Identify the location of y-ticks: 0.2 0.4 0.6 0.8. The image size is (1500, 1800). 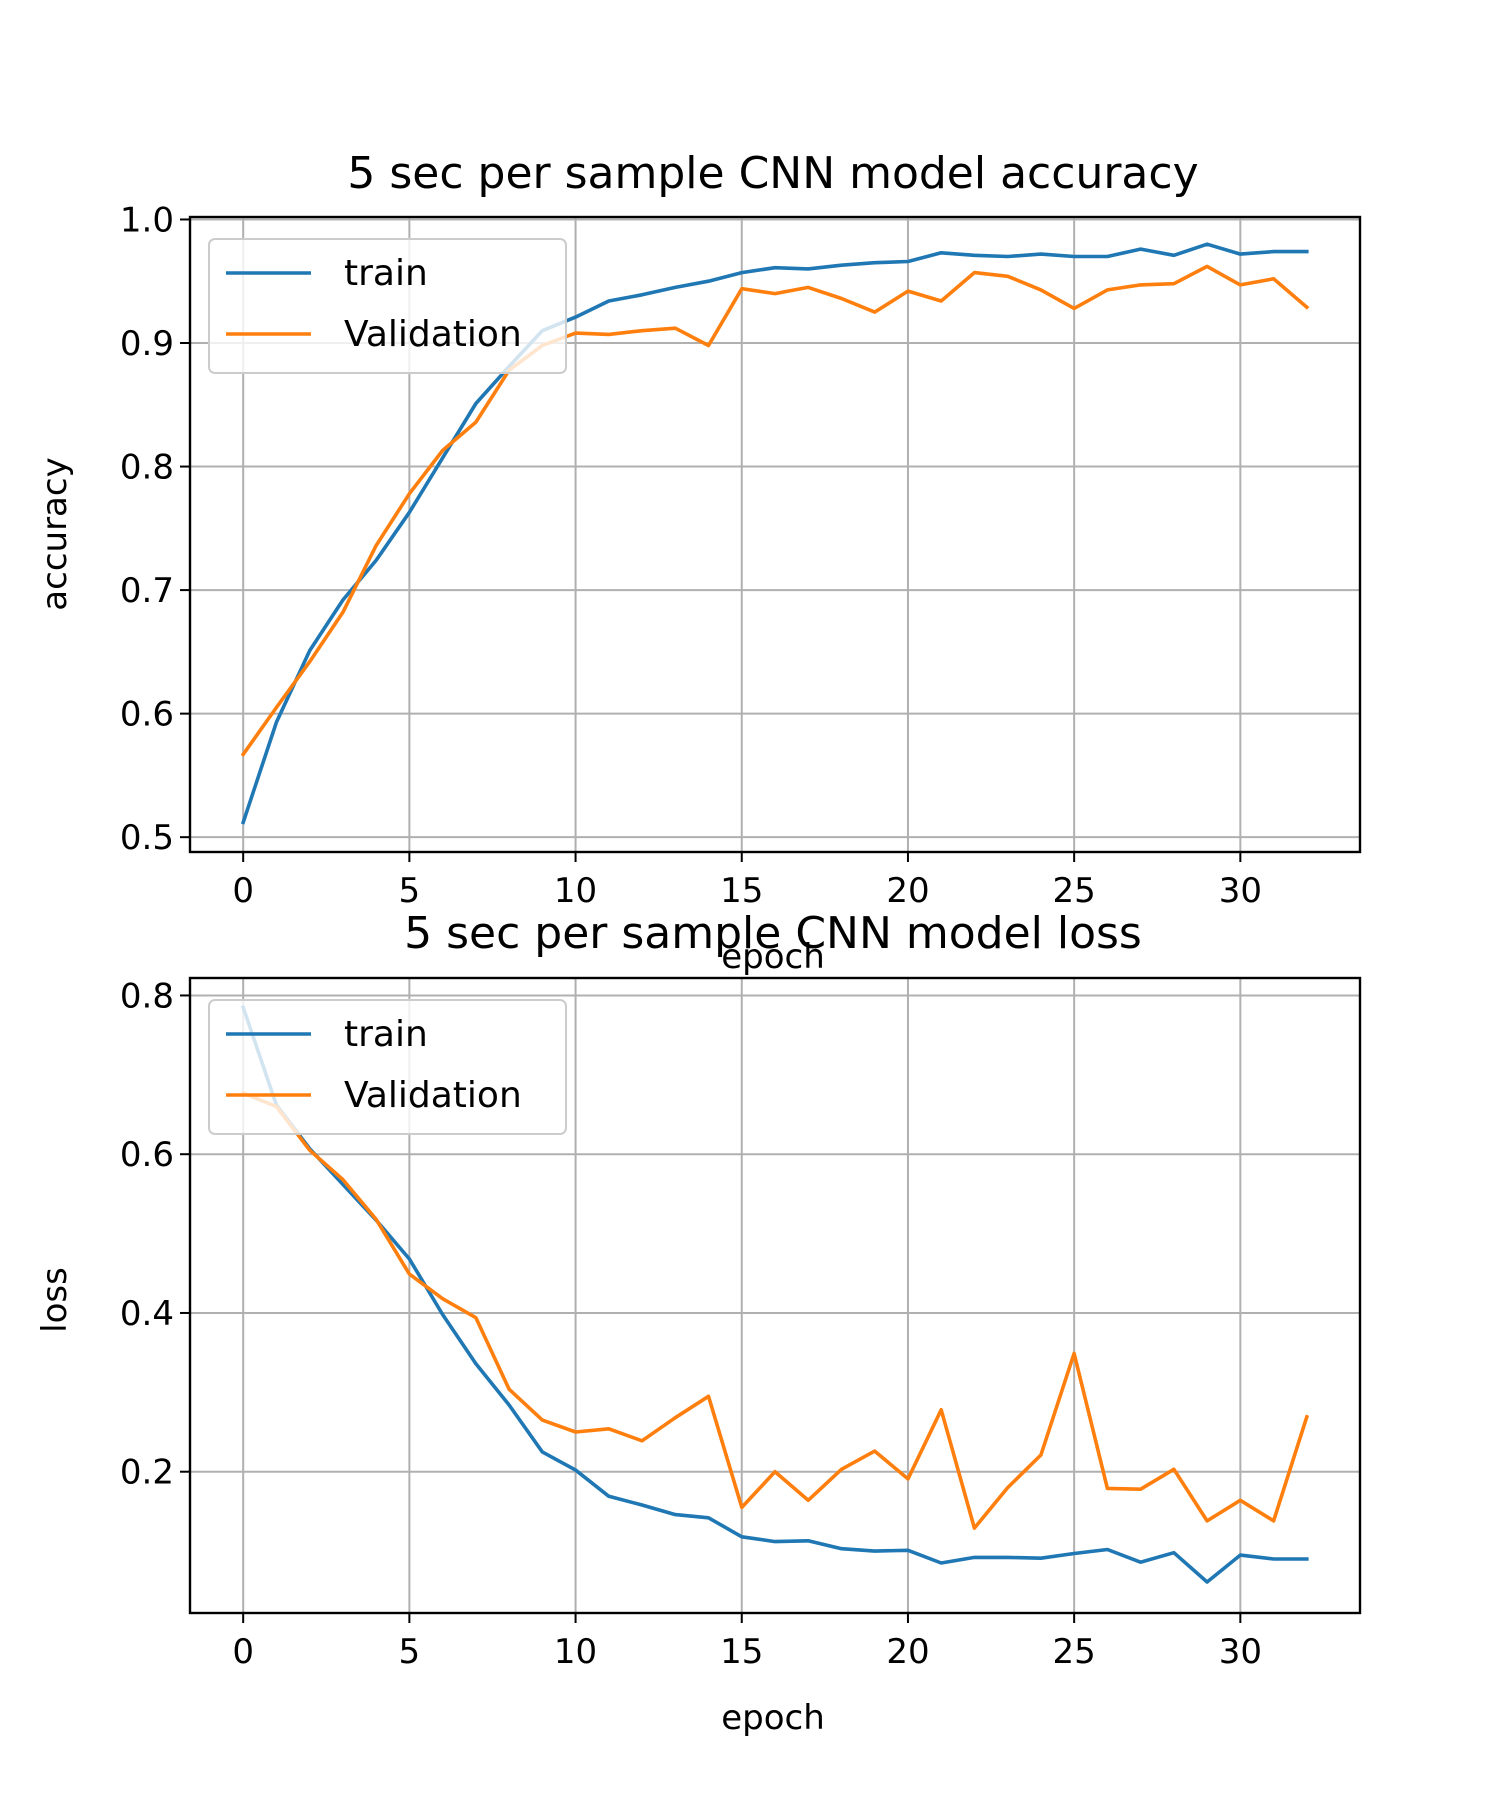
(155, 1234).